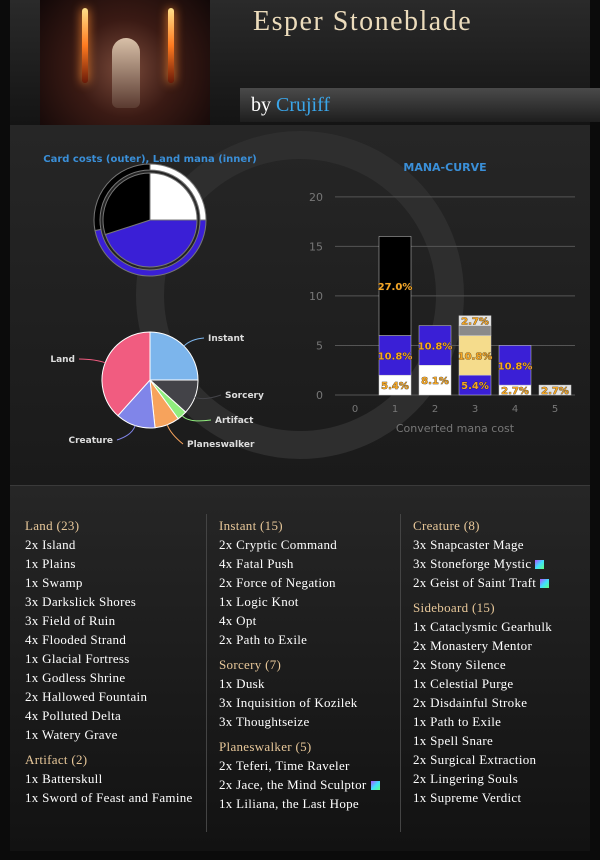 This screenshot has height=860, width=600. I want to click on card-entry: 3x Thoughtseize, so click(309, 721).